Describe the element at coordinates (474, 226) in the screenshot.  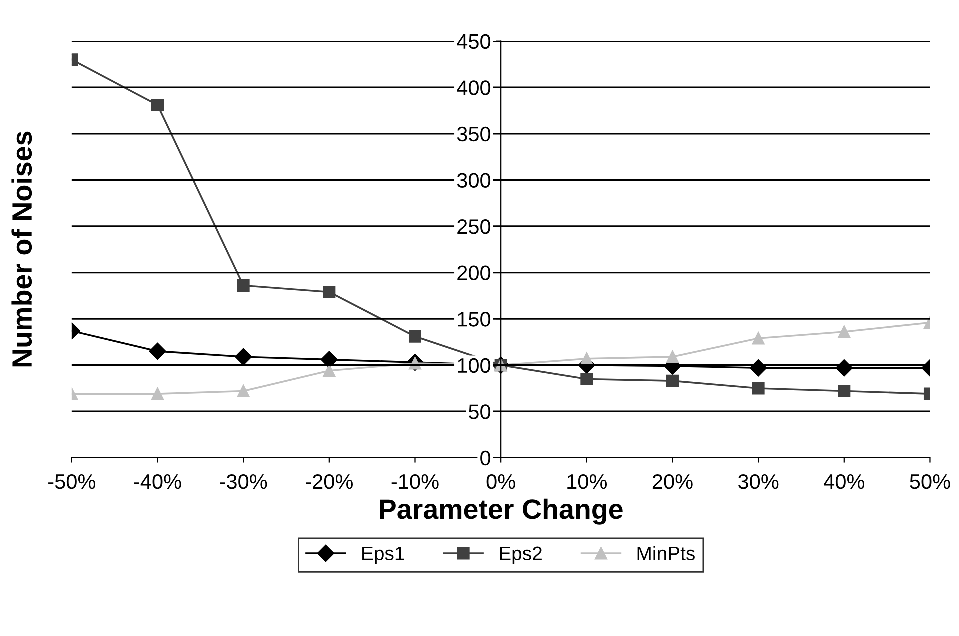
I see `y-tick-label: 250` at that location.